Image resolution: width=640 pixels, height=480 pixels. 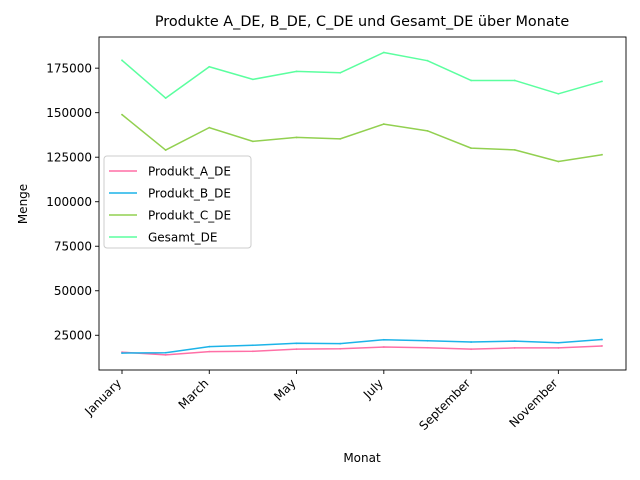 I want to click on y-axis-title: Menge, so click(x=23, y=204).